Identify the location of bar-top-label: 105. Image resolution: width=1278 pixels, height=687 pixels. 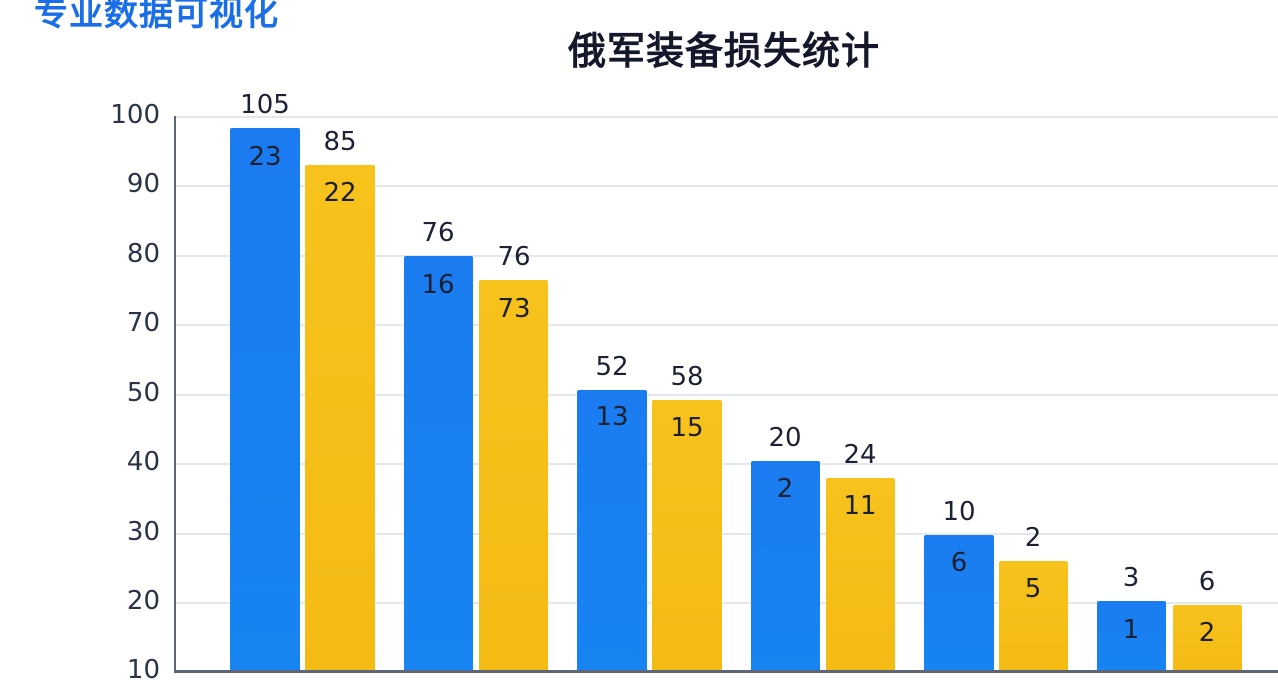
(265, 105).